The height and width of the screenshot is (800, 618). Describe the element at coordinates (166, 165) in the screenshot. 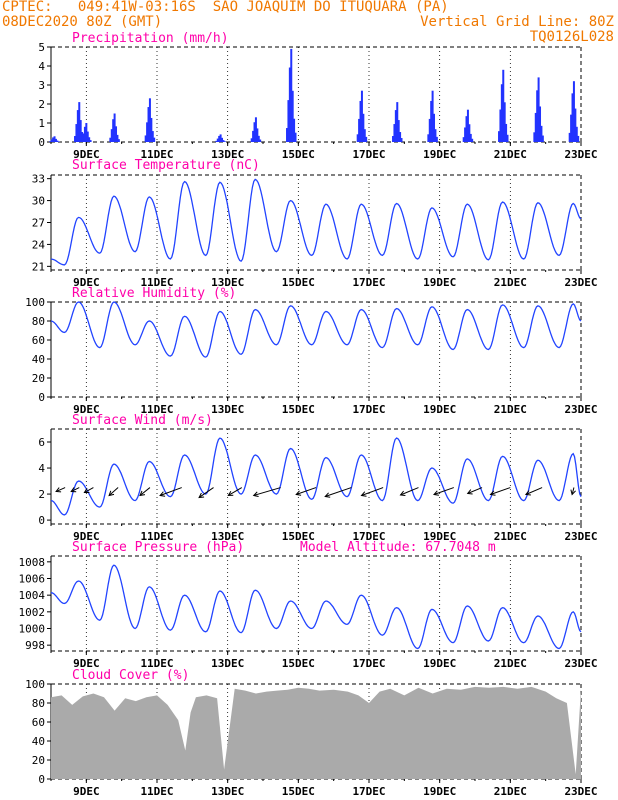

I see `panel-title: Surface Temperature (nC)` at that location.